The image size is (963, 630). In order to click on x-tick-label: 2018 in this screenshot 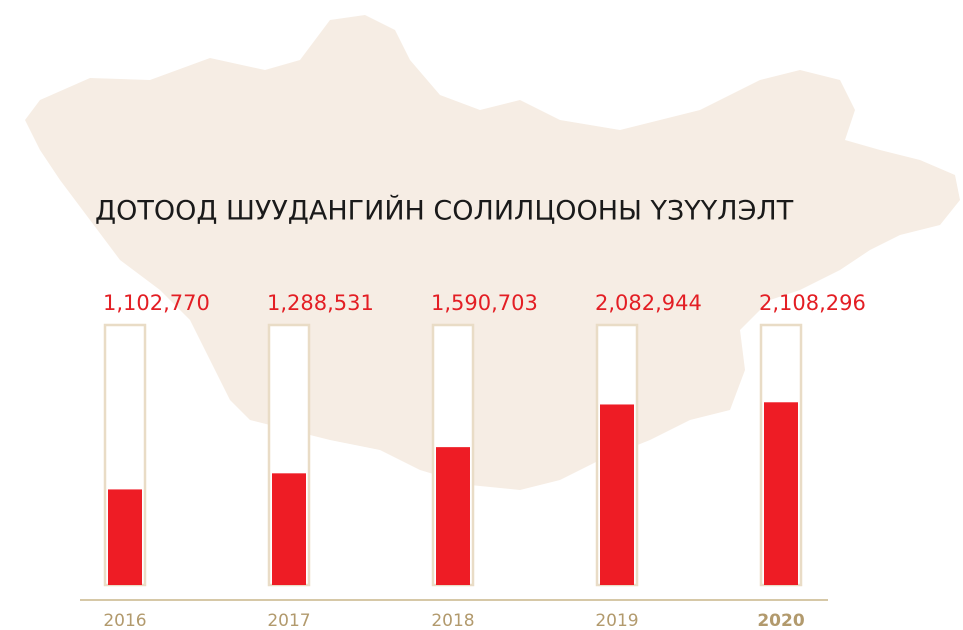, I will do `click(452, 620)`.